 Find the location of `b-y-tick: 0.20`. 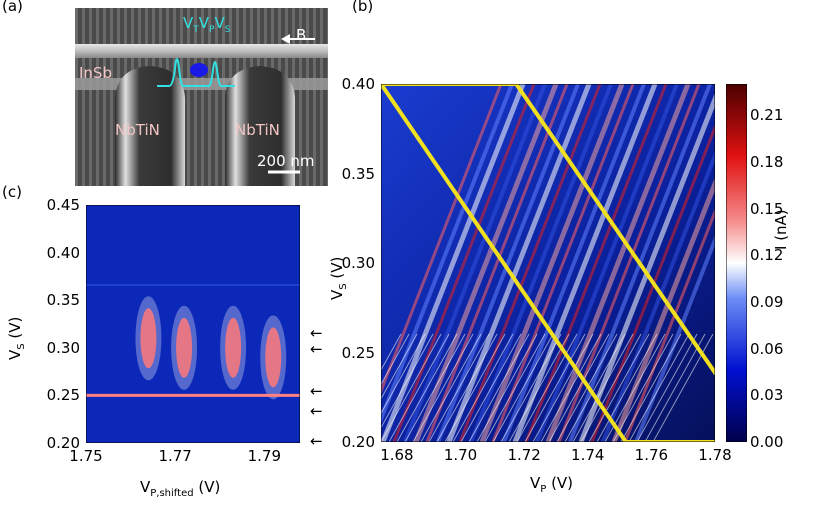

b-y-tick: 0.20 is located at coordinates (358, 442).